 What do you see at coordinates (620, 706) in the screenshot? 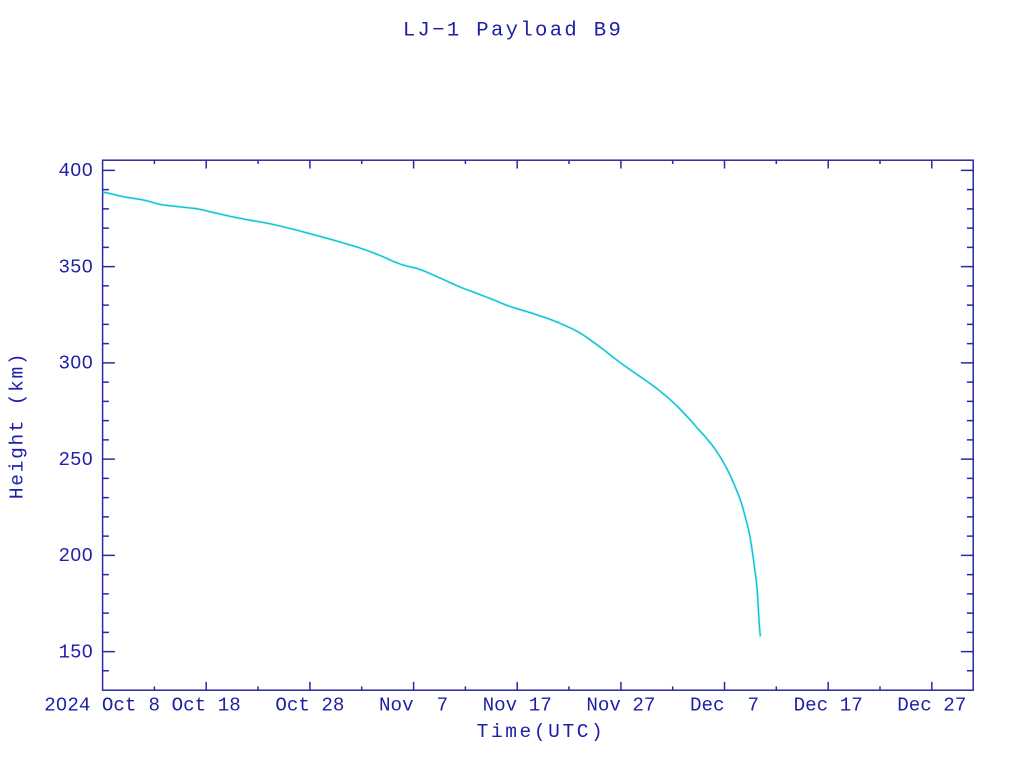
I see `svg-text: Nov 27` at bounding box center [620, 706].